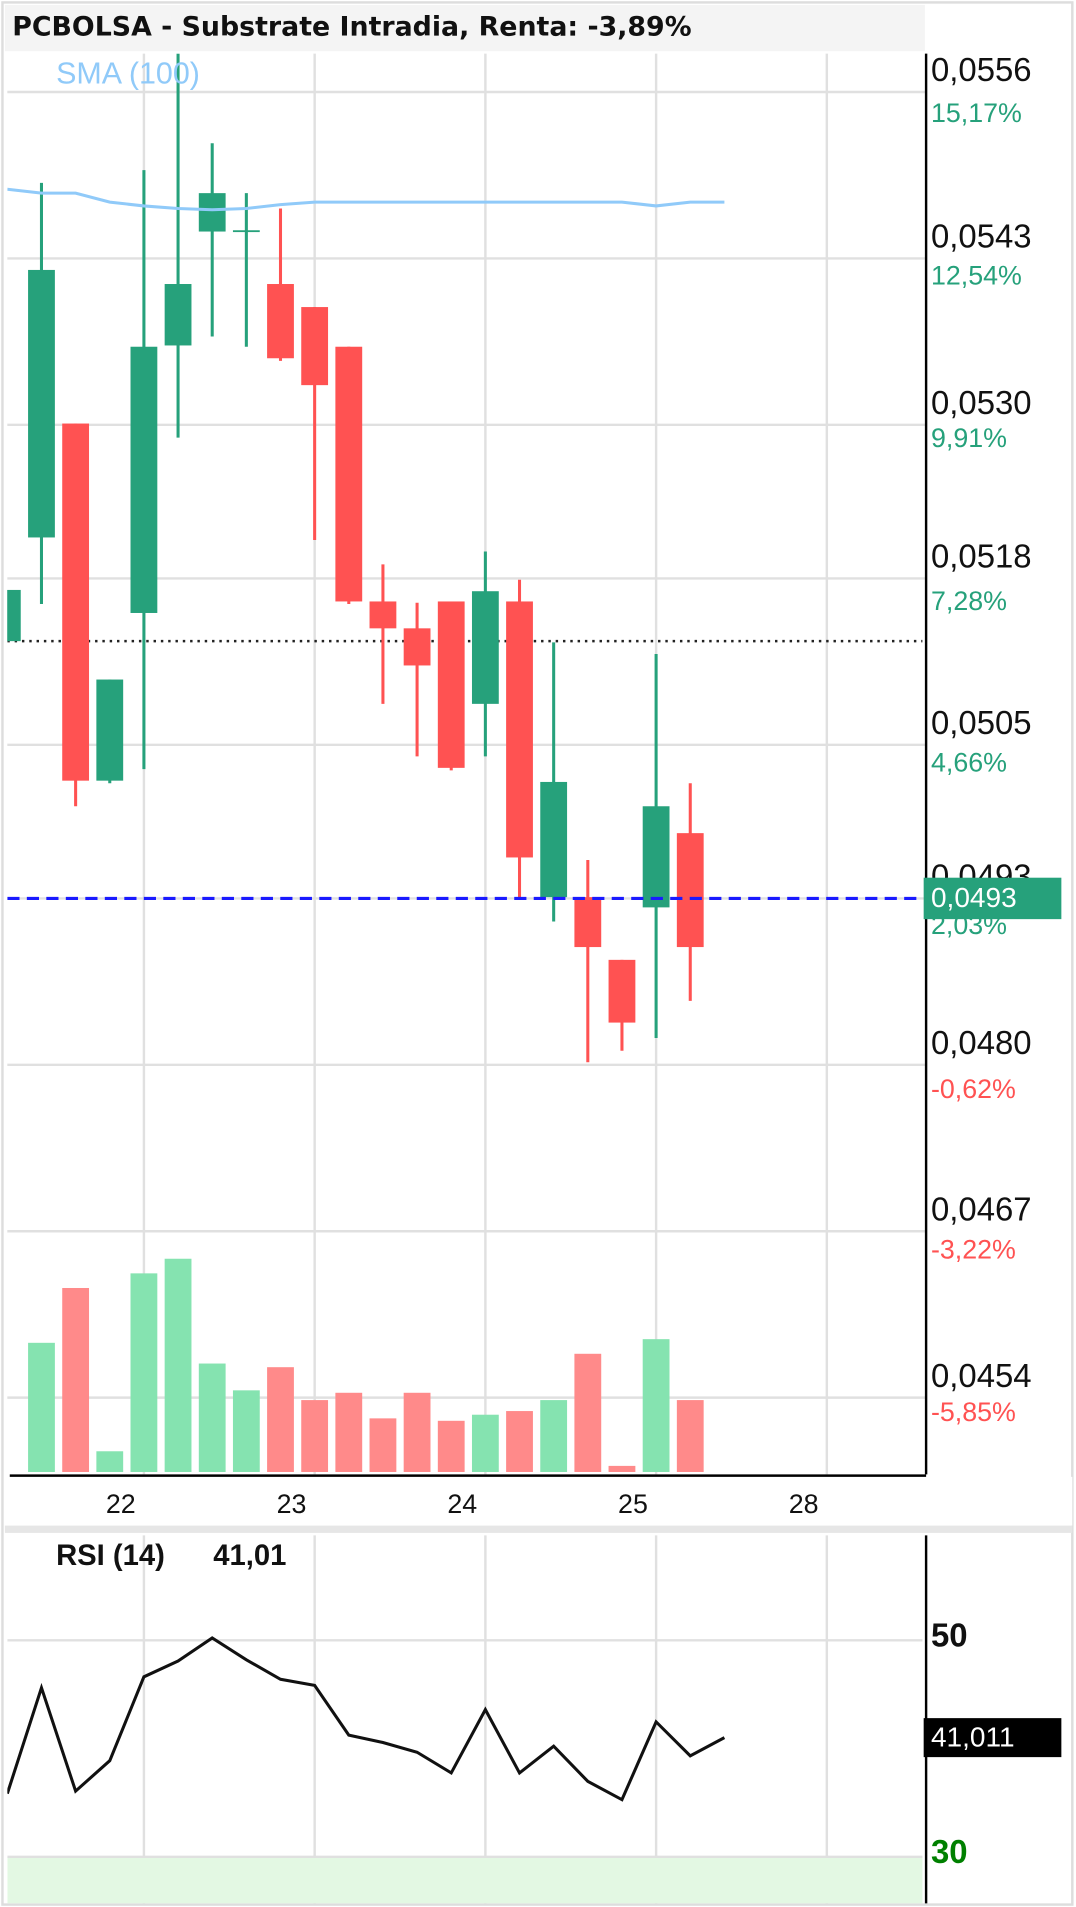  Describe the element at coordinates (973, 1736) in the screenshot. I see `rsi-current-label: 41,011` at that location.